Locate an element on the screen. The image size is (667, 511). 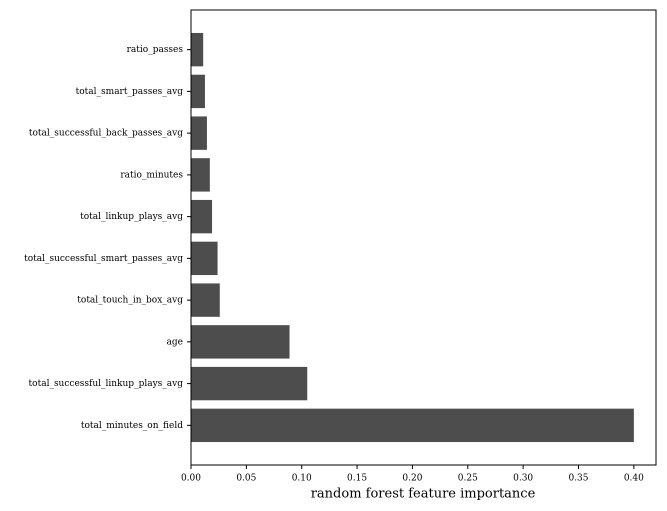
y-tick-label: total_successful_smart_passes_avg is located at coordinates (103, 259).